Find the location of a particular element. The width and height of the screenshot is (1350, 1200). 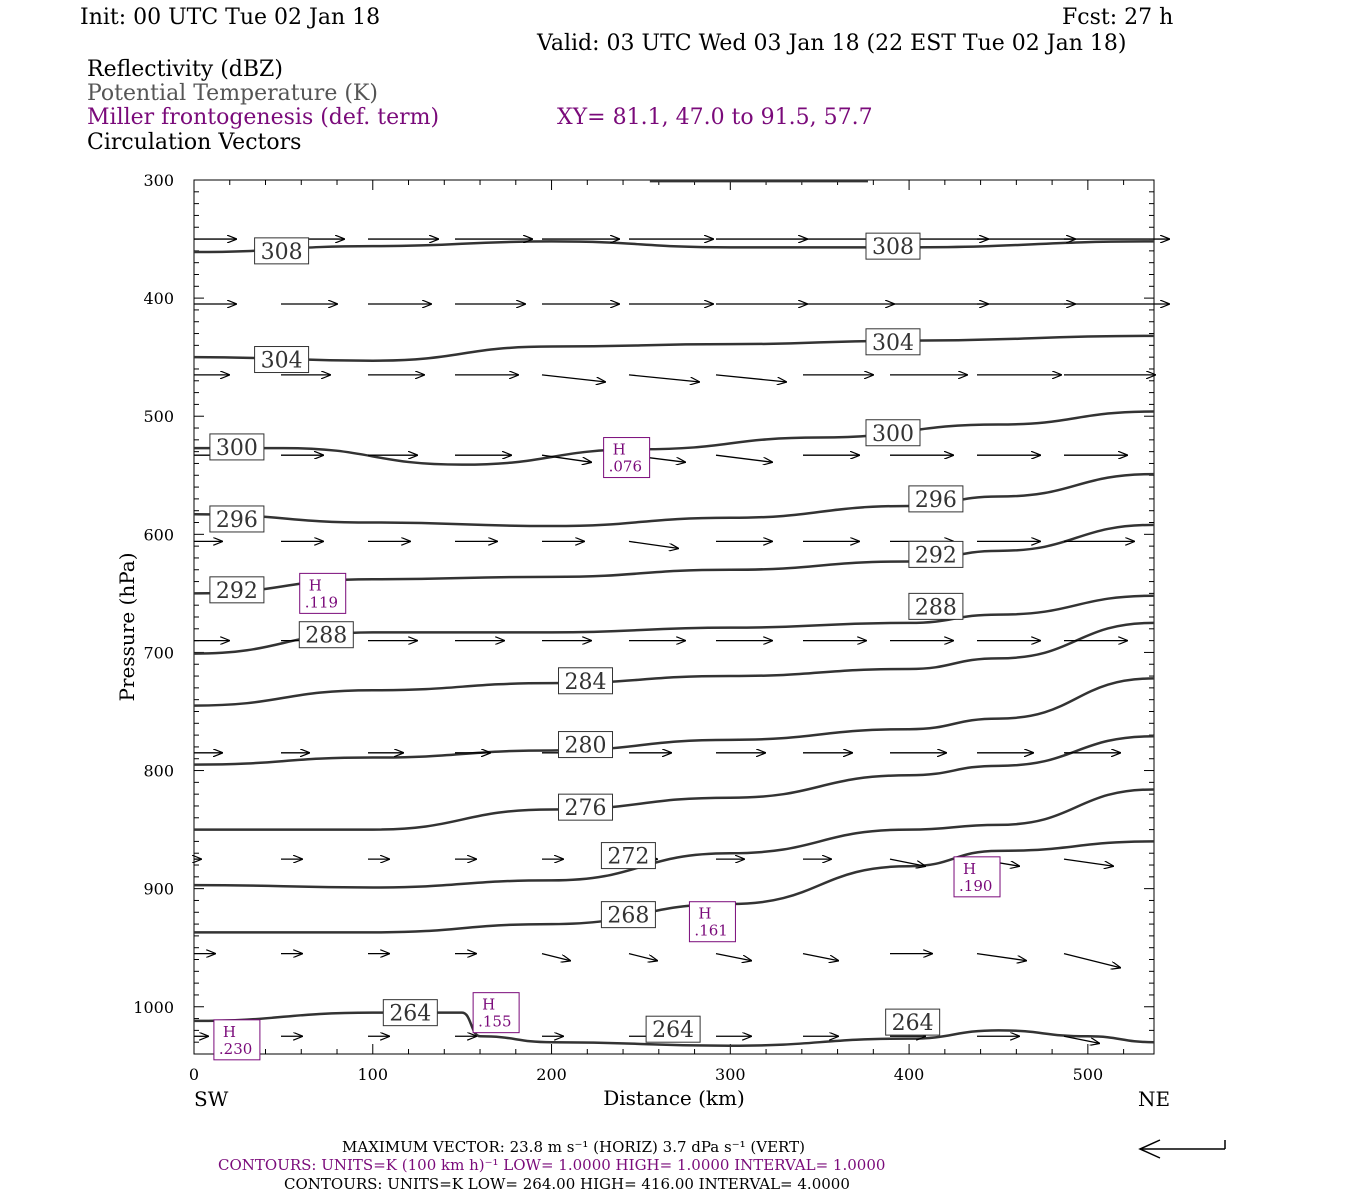

legend-potential-temperature: Potential Temperature (K) is located at coordinates (232, 93).